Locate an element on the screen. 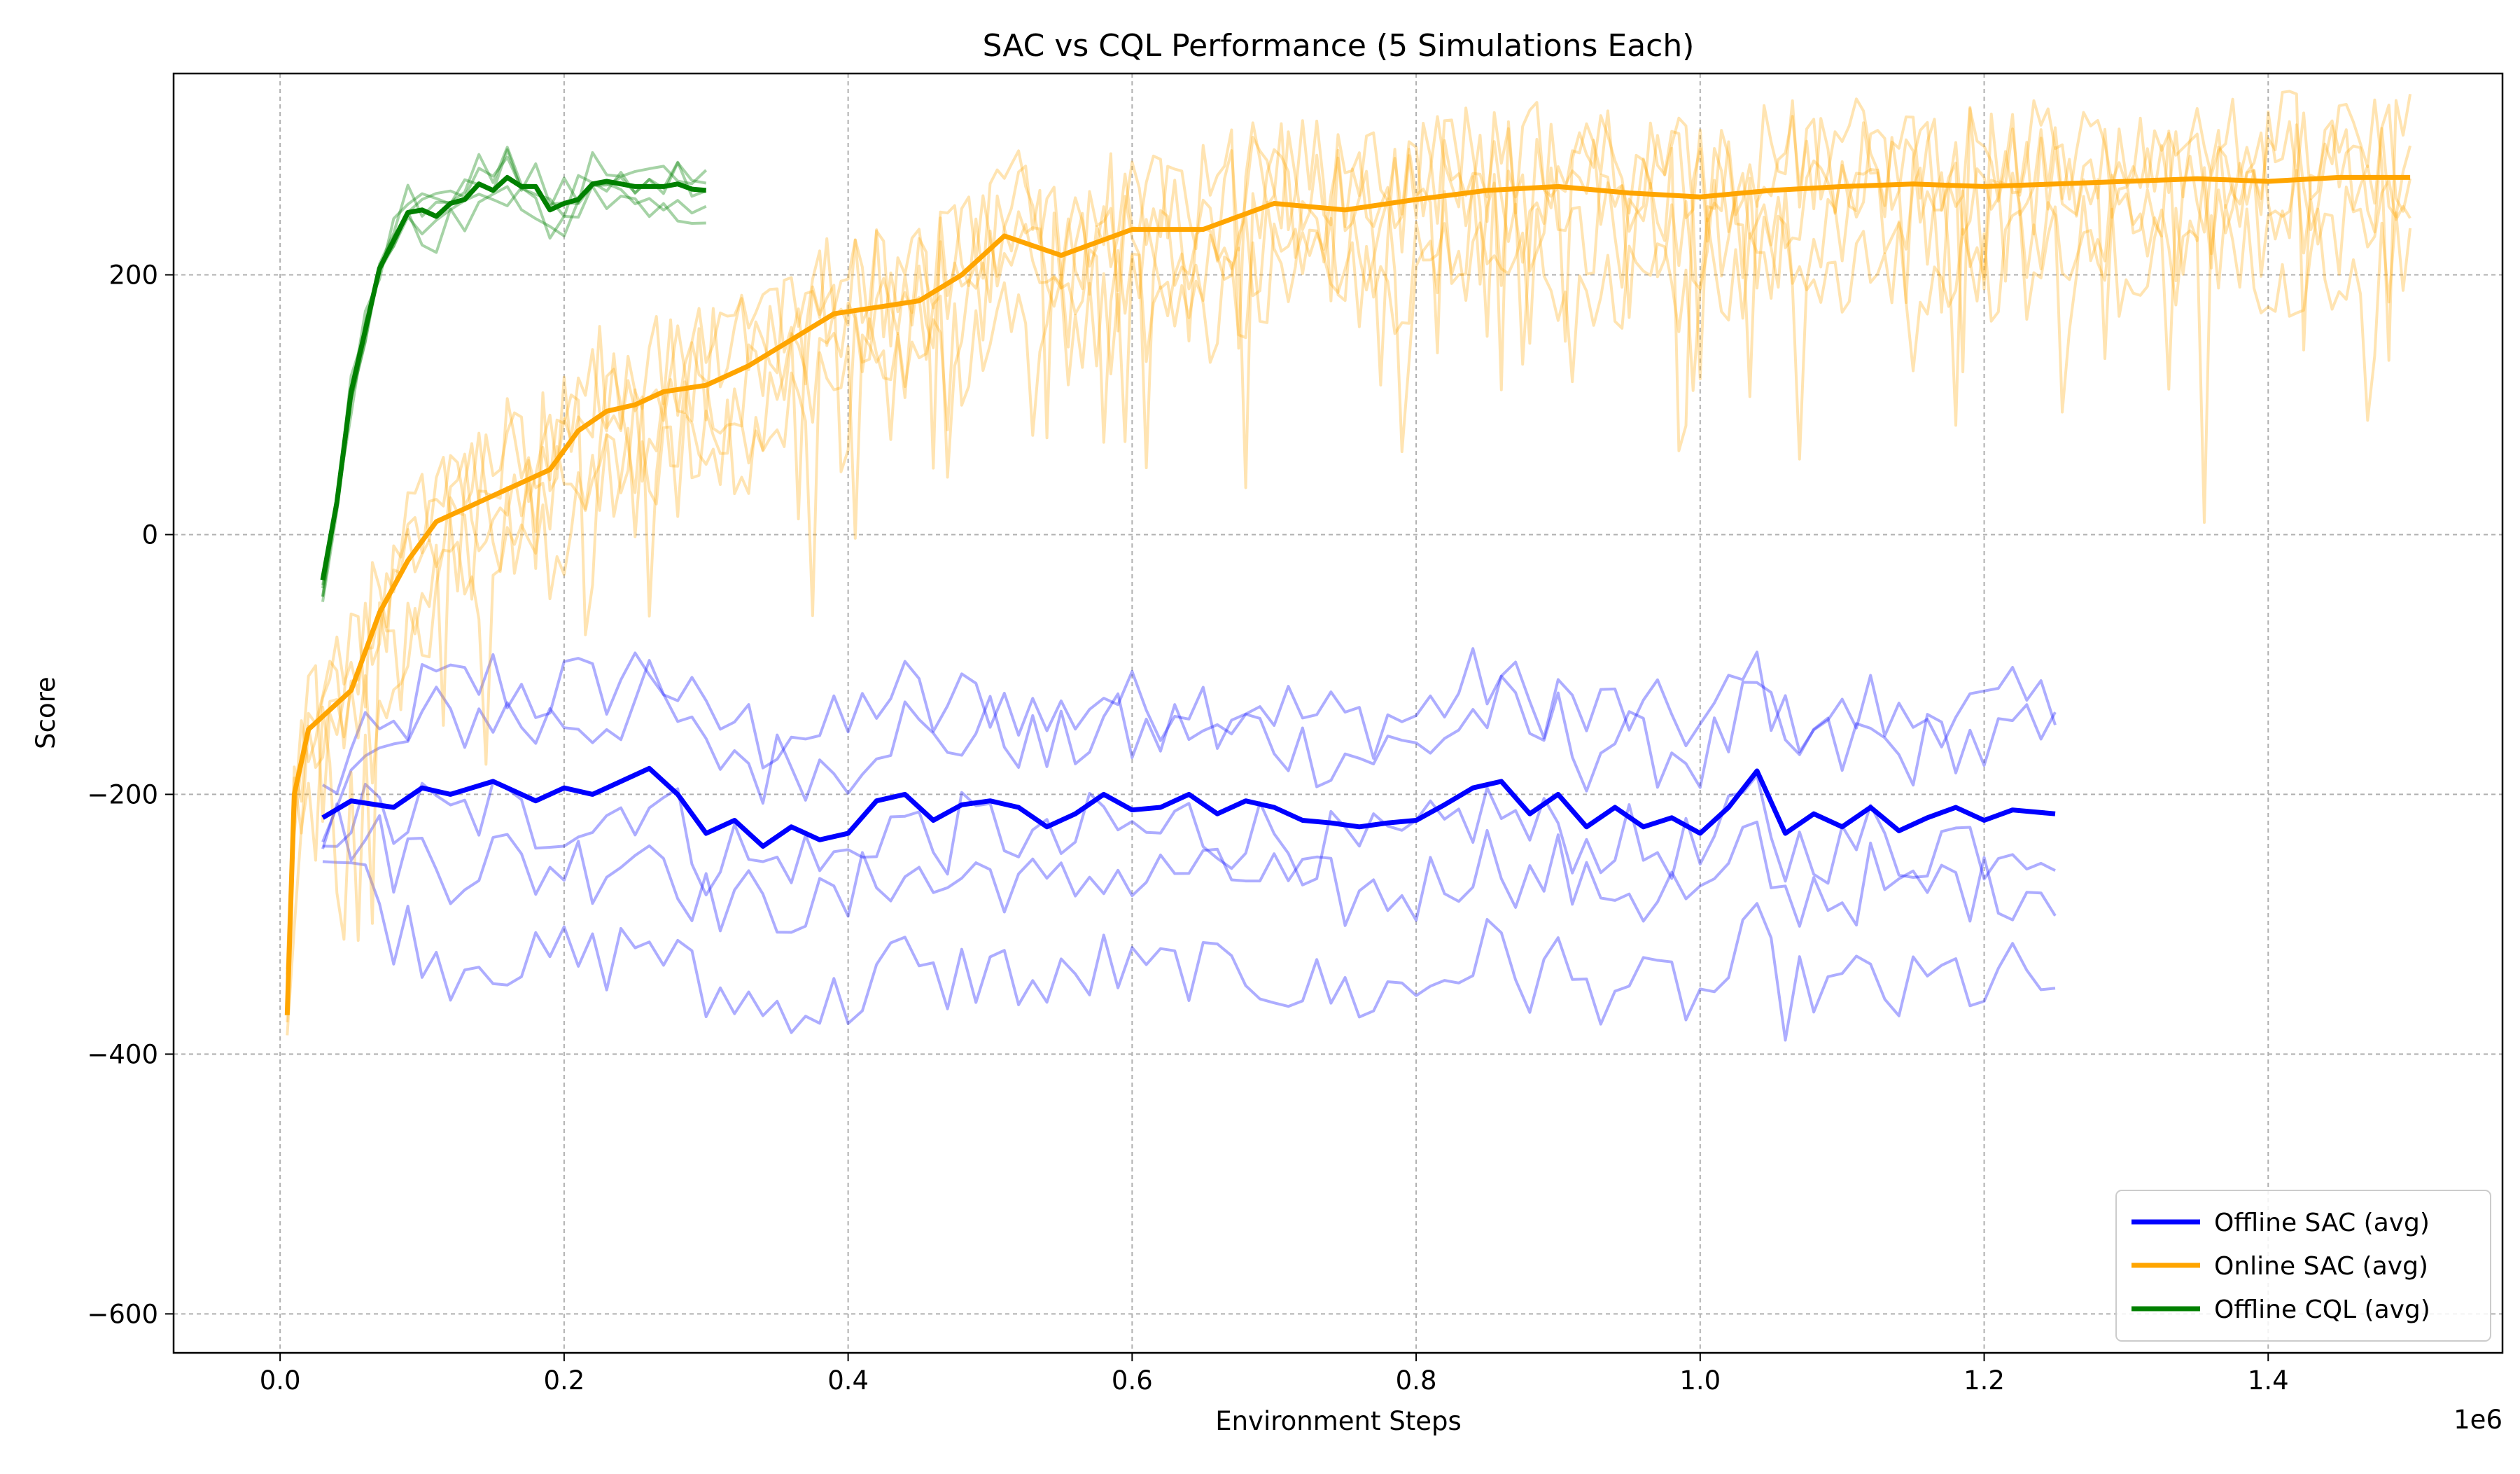 The image size is (2520, 1474). legend-label: Offline SAC (avg) is located at coordinates (2322, 1223).